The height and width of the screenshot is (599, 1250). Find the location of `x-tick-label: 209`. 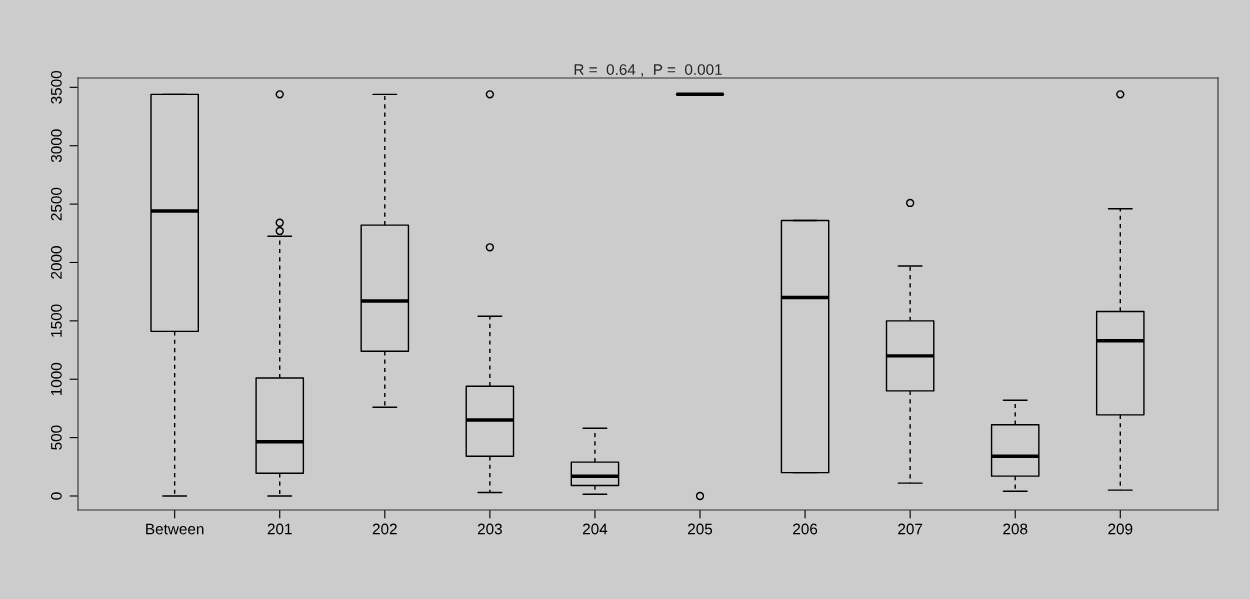

x-tick-label: 209 is located at coordinates (1120, 529).